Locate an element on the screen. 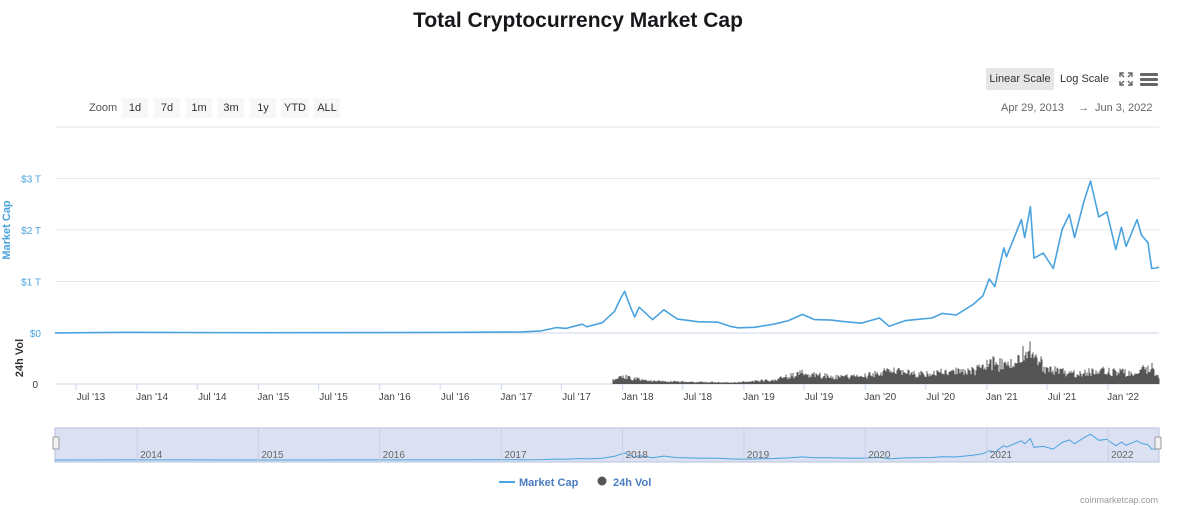 This screenshot has height=505, width=1200. zoom-button-1m: 1m is located at coordinates (199, 108).